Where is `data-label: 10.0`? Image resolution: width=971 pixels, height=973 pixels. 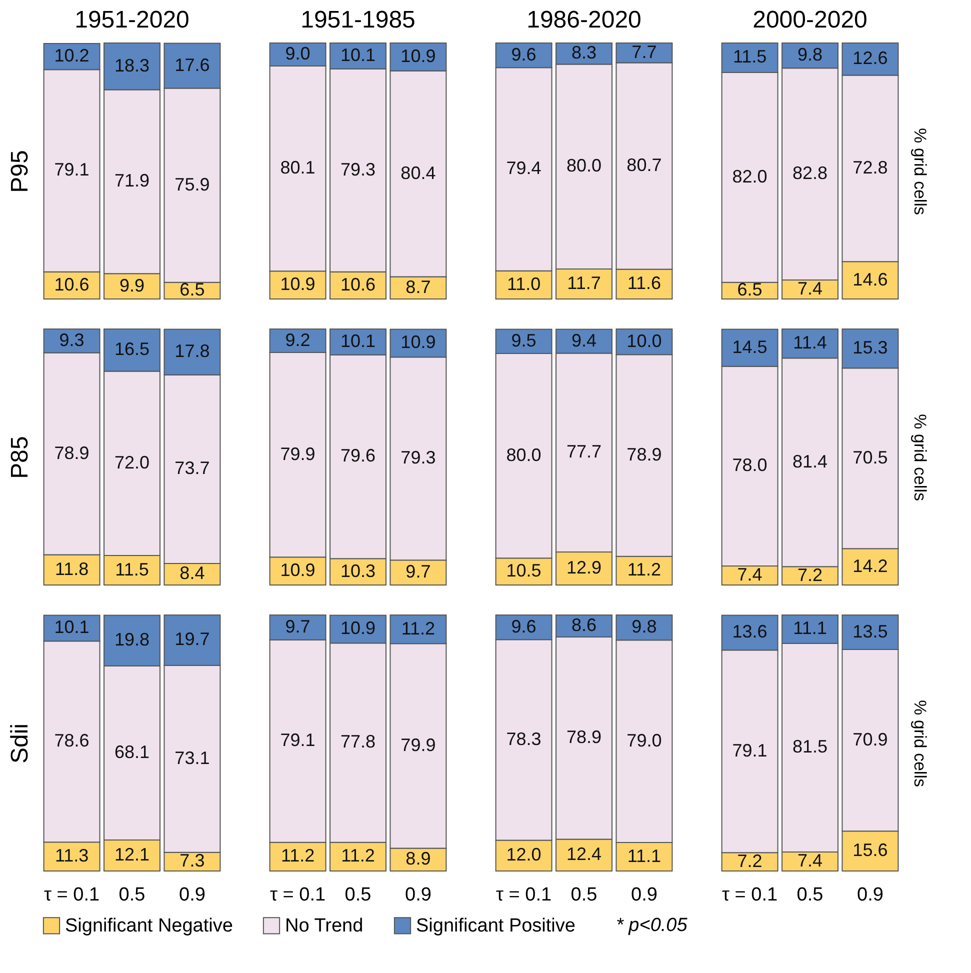
data-label: 10.0 is located at coordinates (644, 340).